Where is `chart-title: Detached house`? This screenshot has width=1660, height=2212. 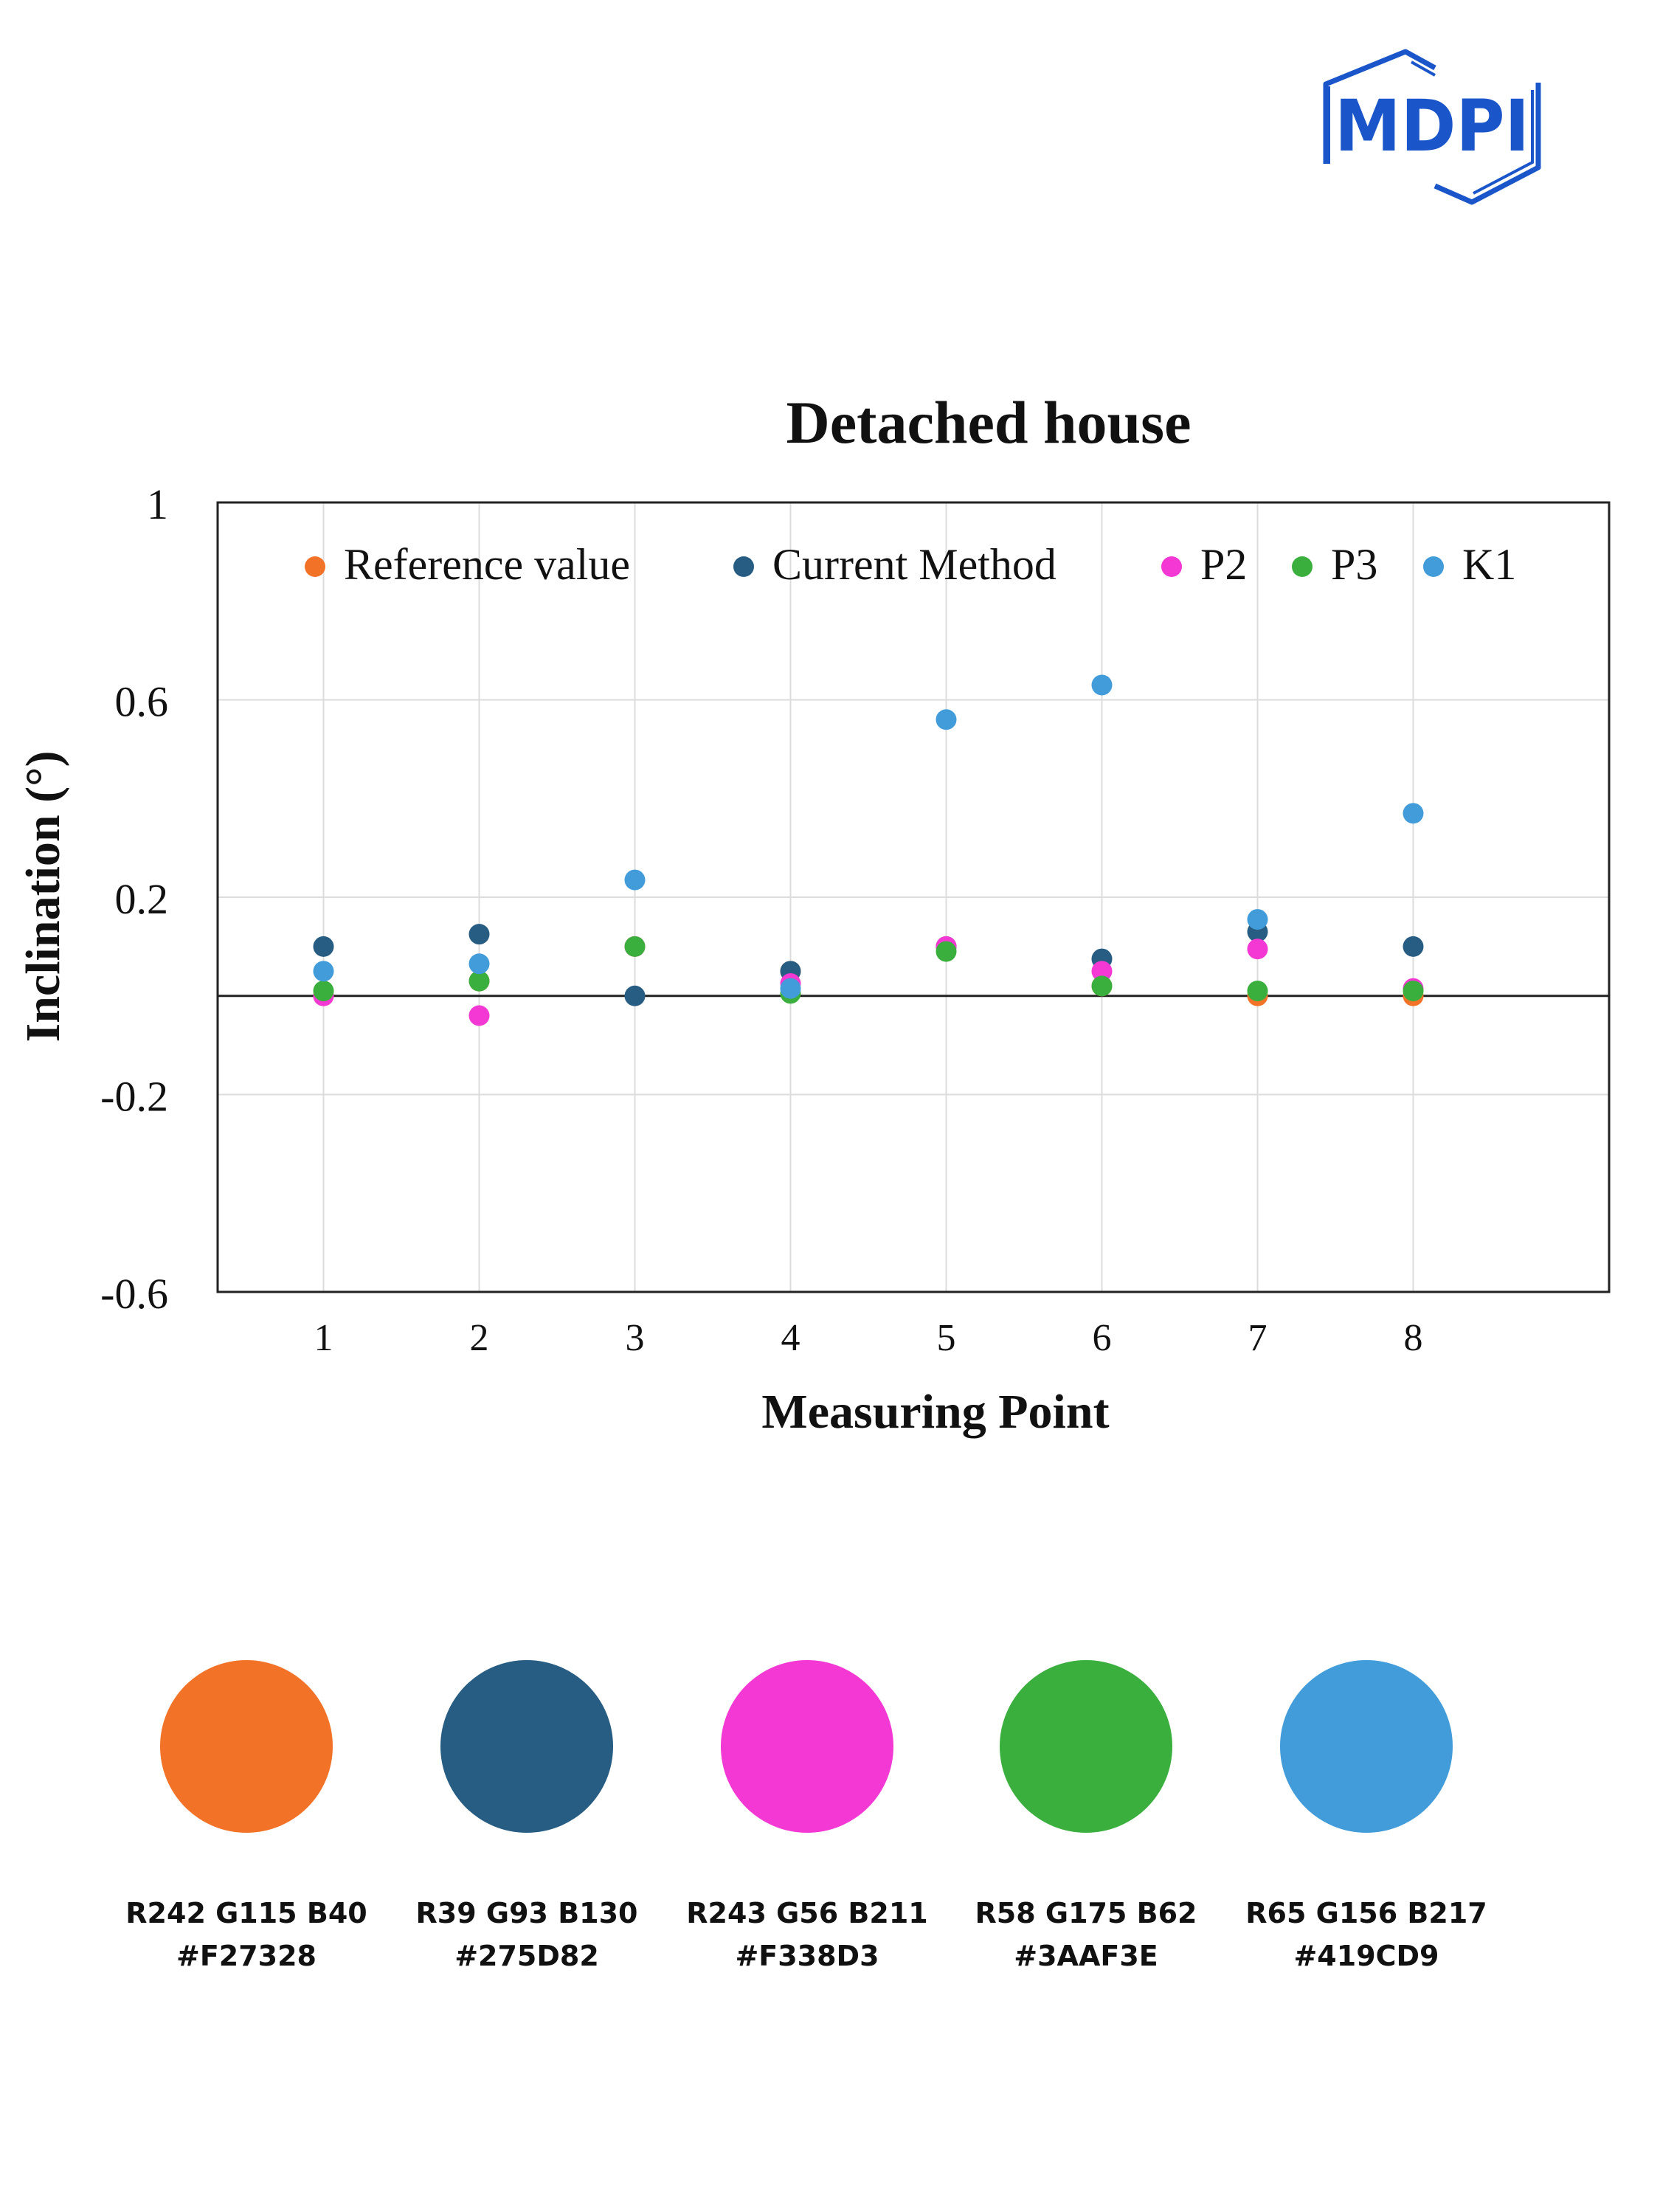 chart-title: Detached house is located at coordinates (989, 422).